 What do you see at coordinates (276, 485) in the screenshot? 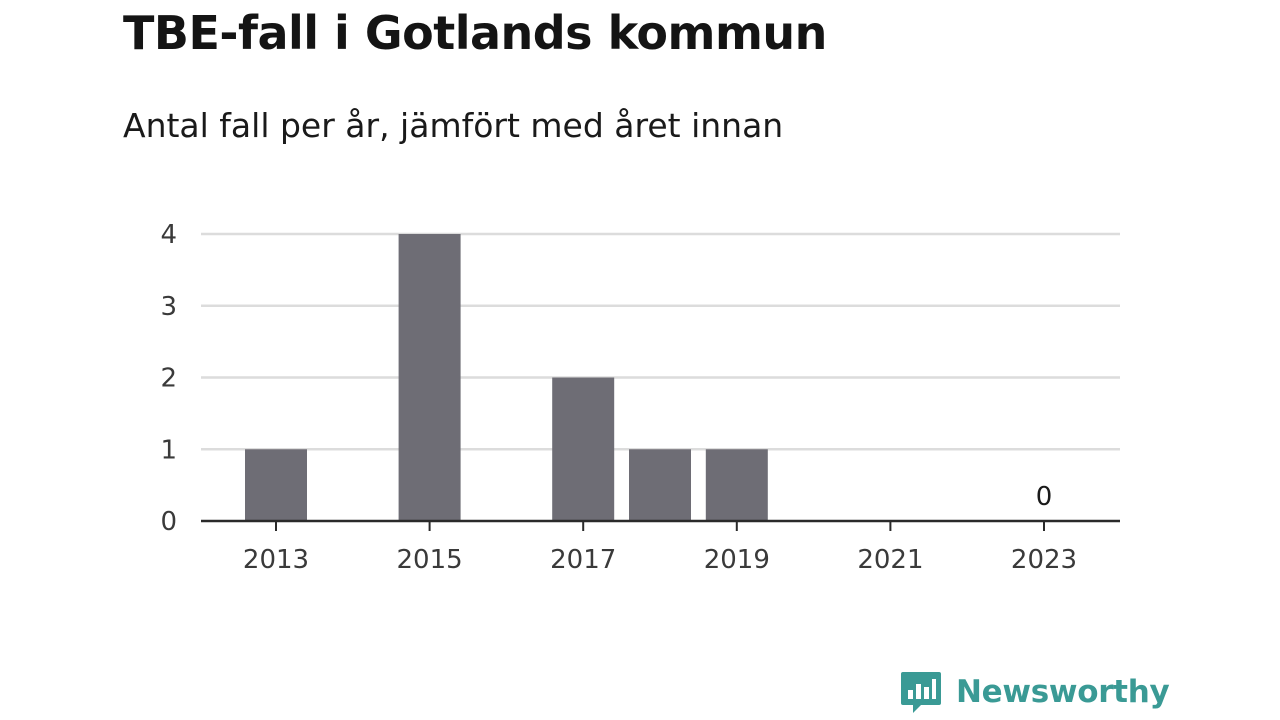
I see `bar-2013` at bounding box center [276, 485].